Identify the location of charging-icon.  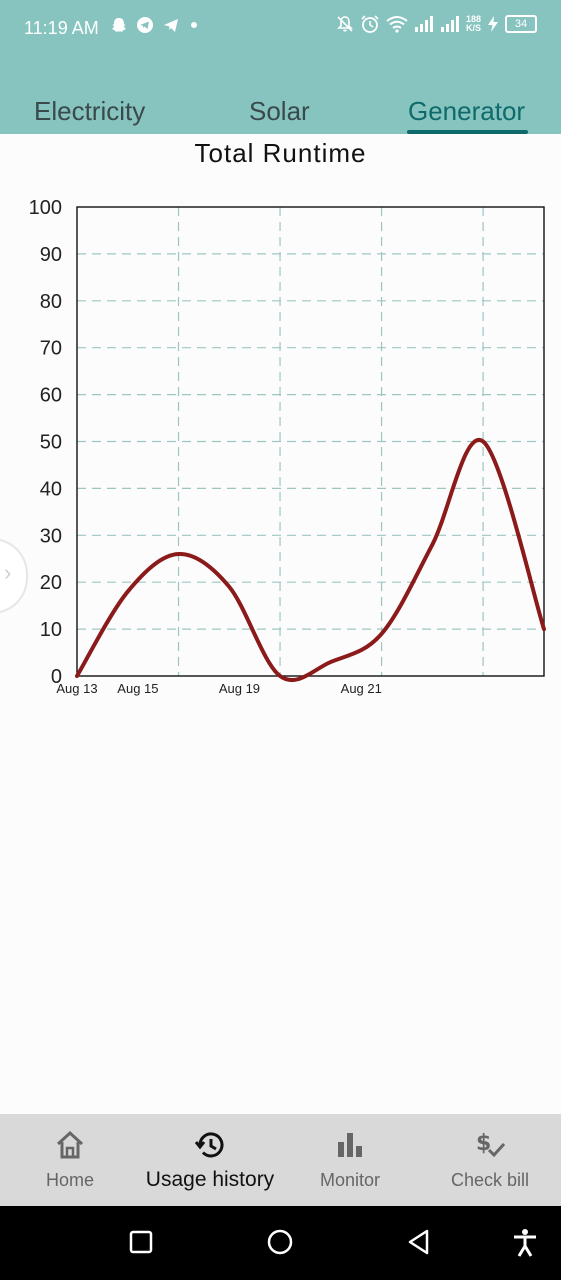
(493, 24).